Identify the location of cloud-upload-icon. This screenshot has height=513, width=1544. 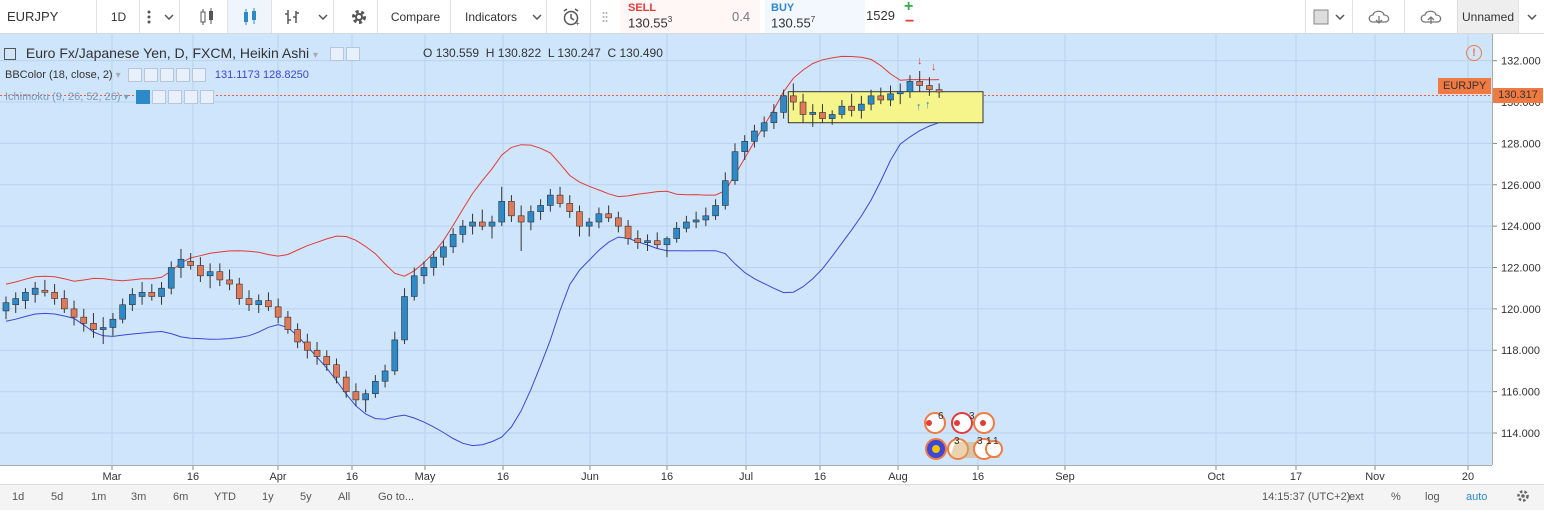
(1431, 17).